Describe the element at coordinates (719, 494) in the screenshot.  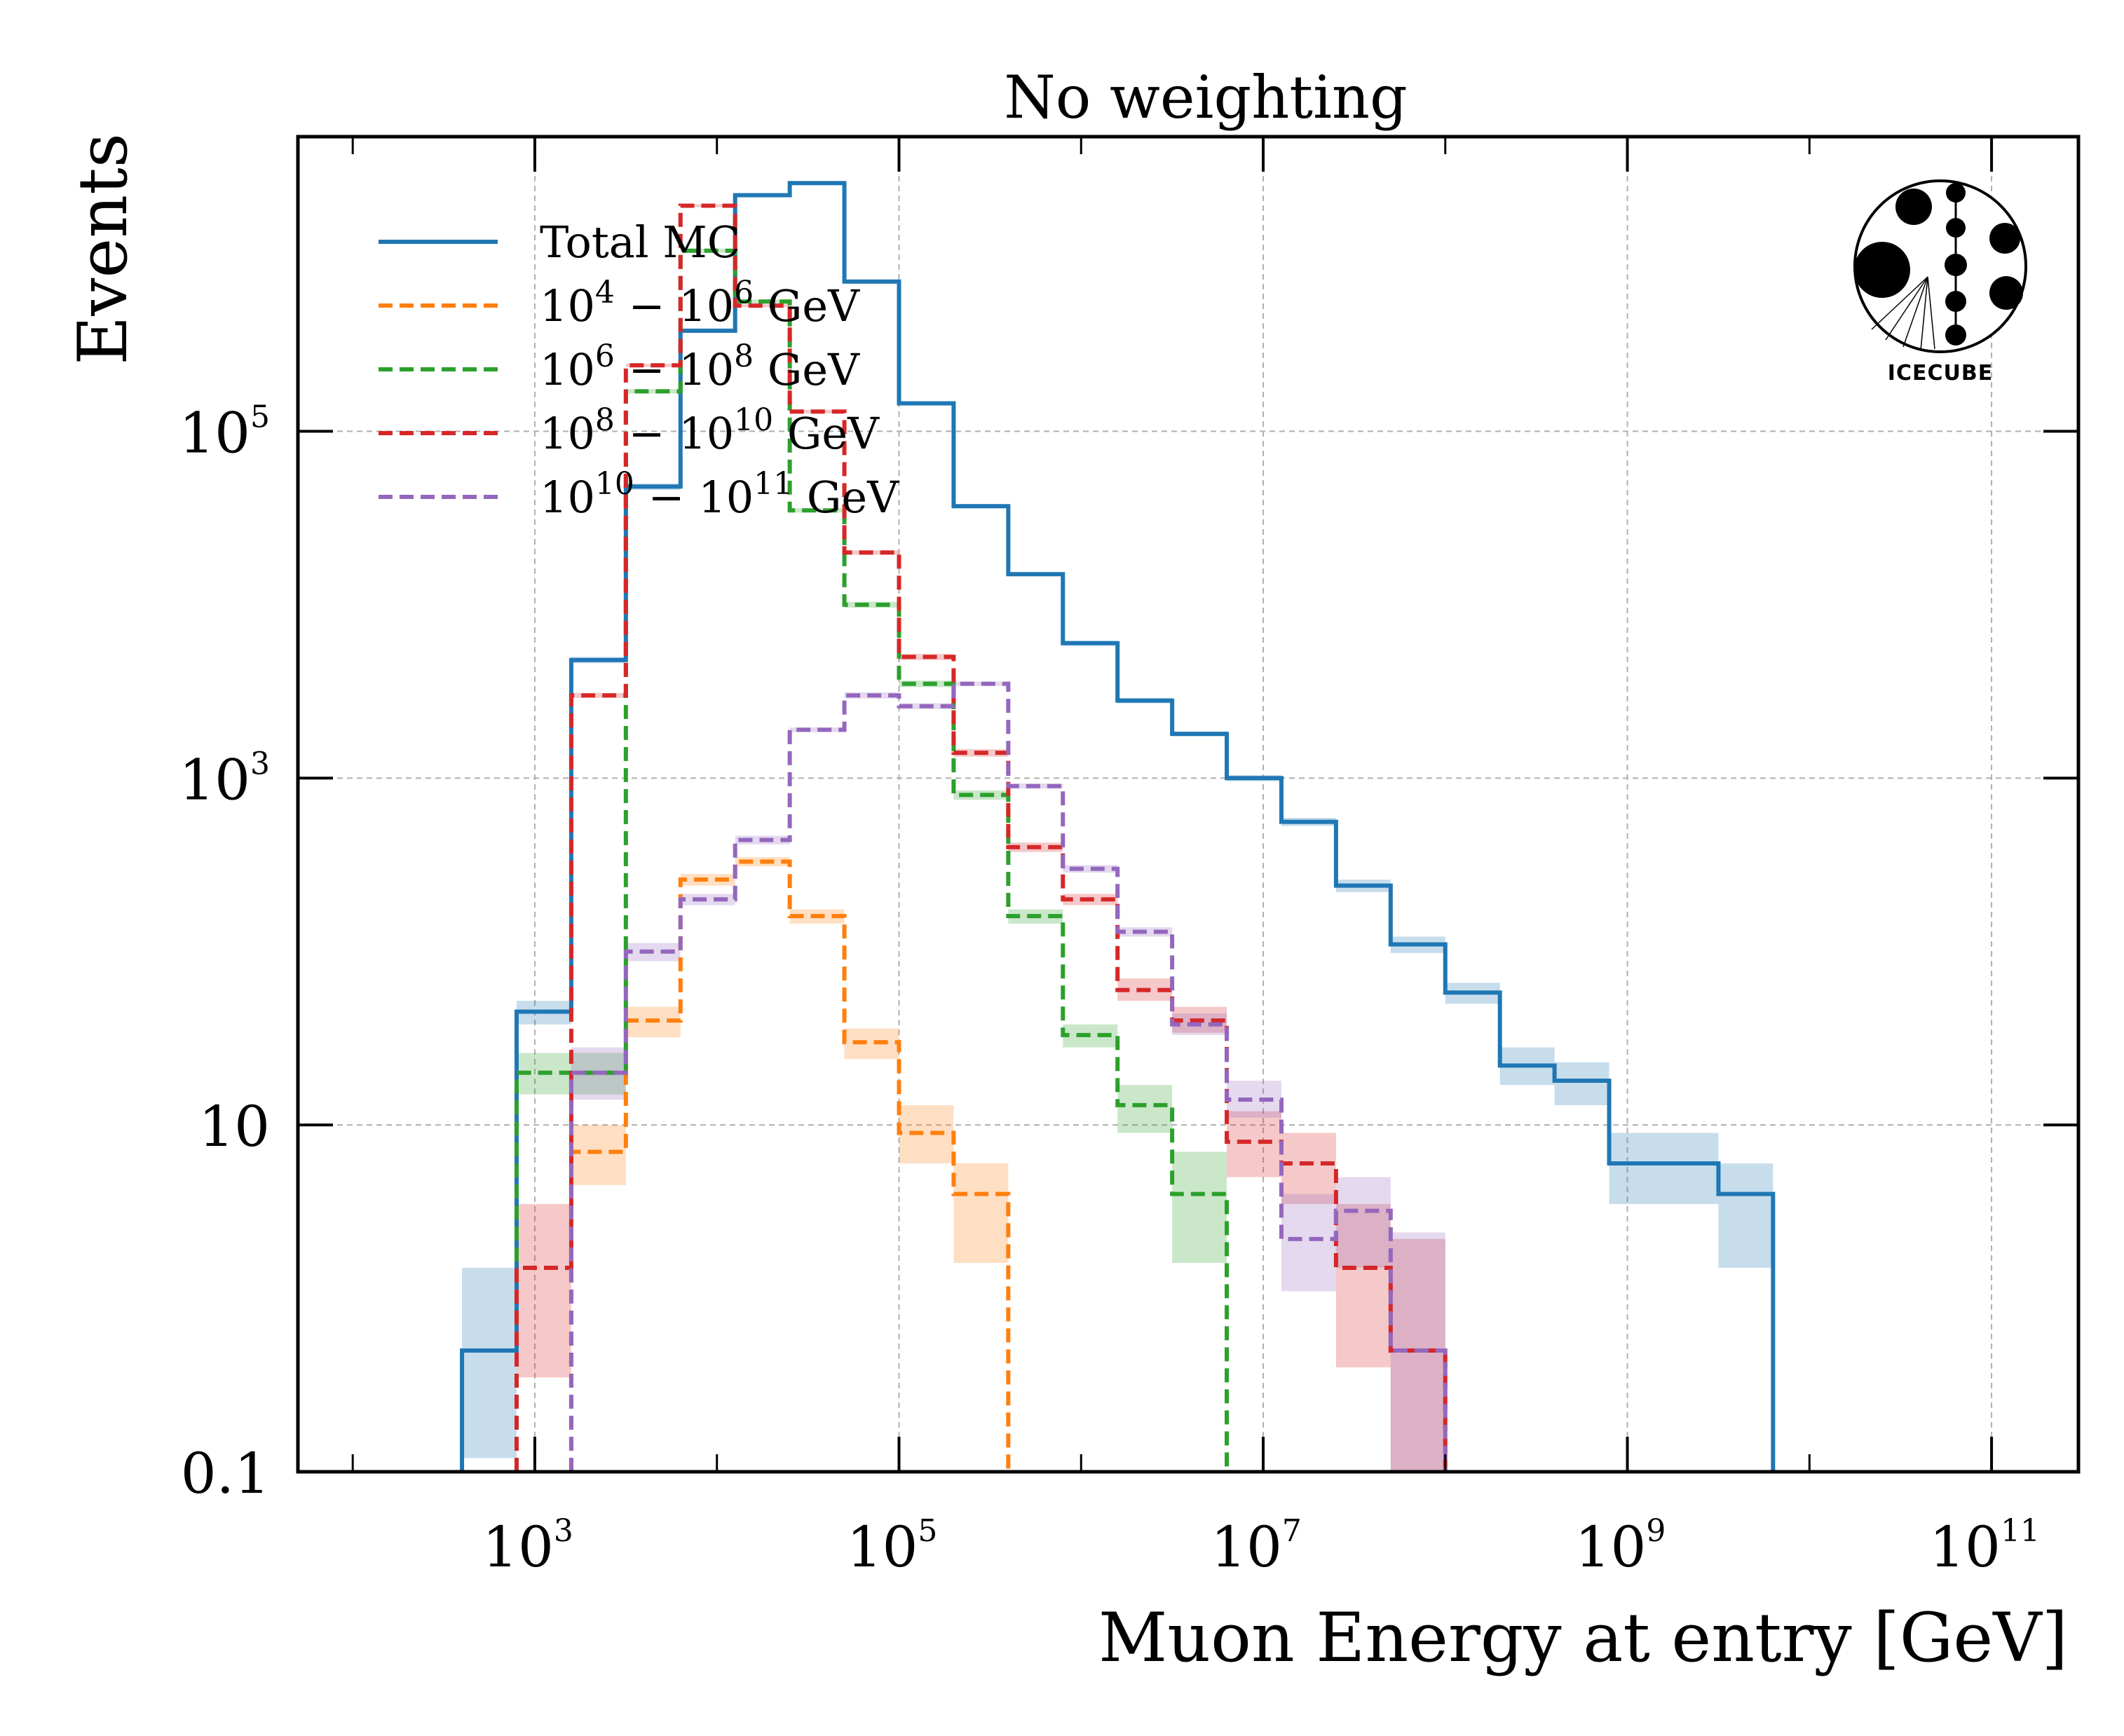
I see `legend-entry: 1010 − 1011 GeV` at that location.